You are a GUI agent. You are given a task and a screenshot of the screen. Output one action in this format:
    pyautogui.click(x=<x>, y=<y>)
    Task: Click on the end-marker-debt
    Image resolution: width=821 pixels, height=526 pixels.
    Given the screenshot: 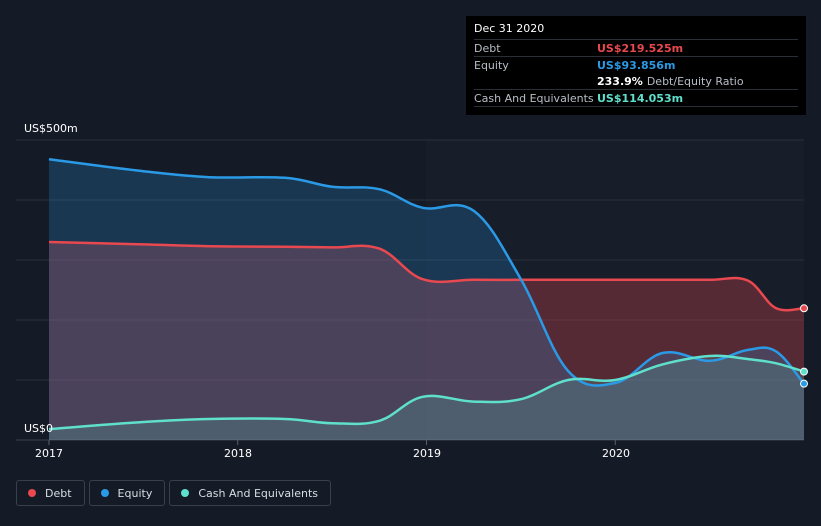 What is the action you would take?
    pyautogui.click(x=804, y=308)
    